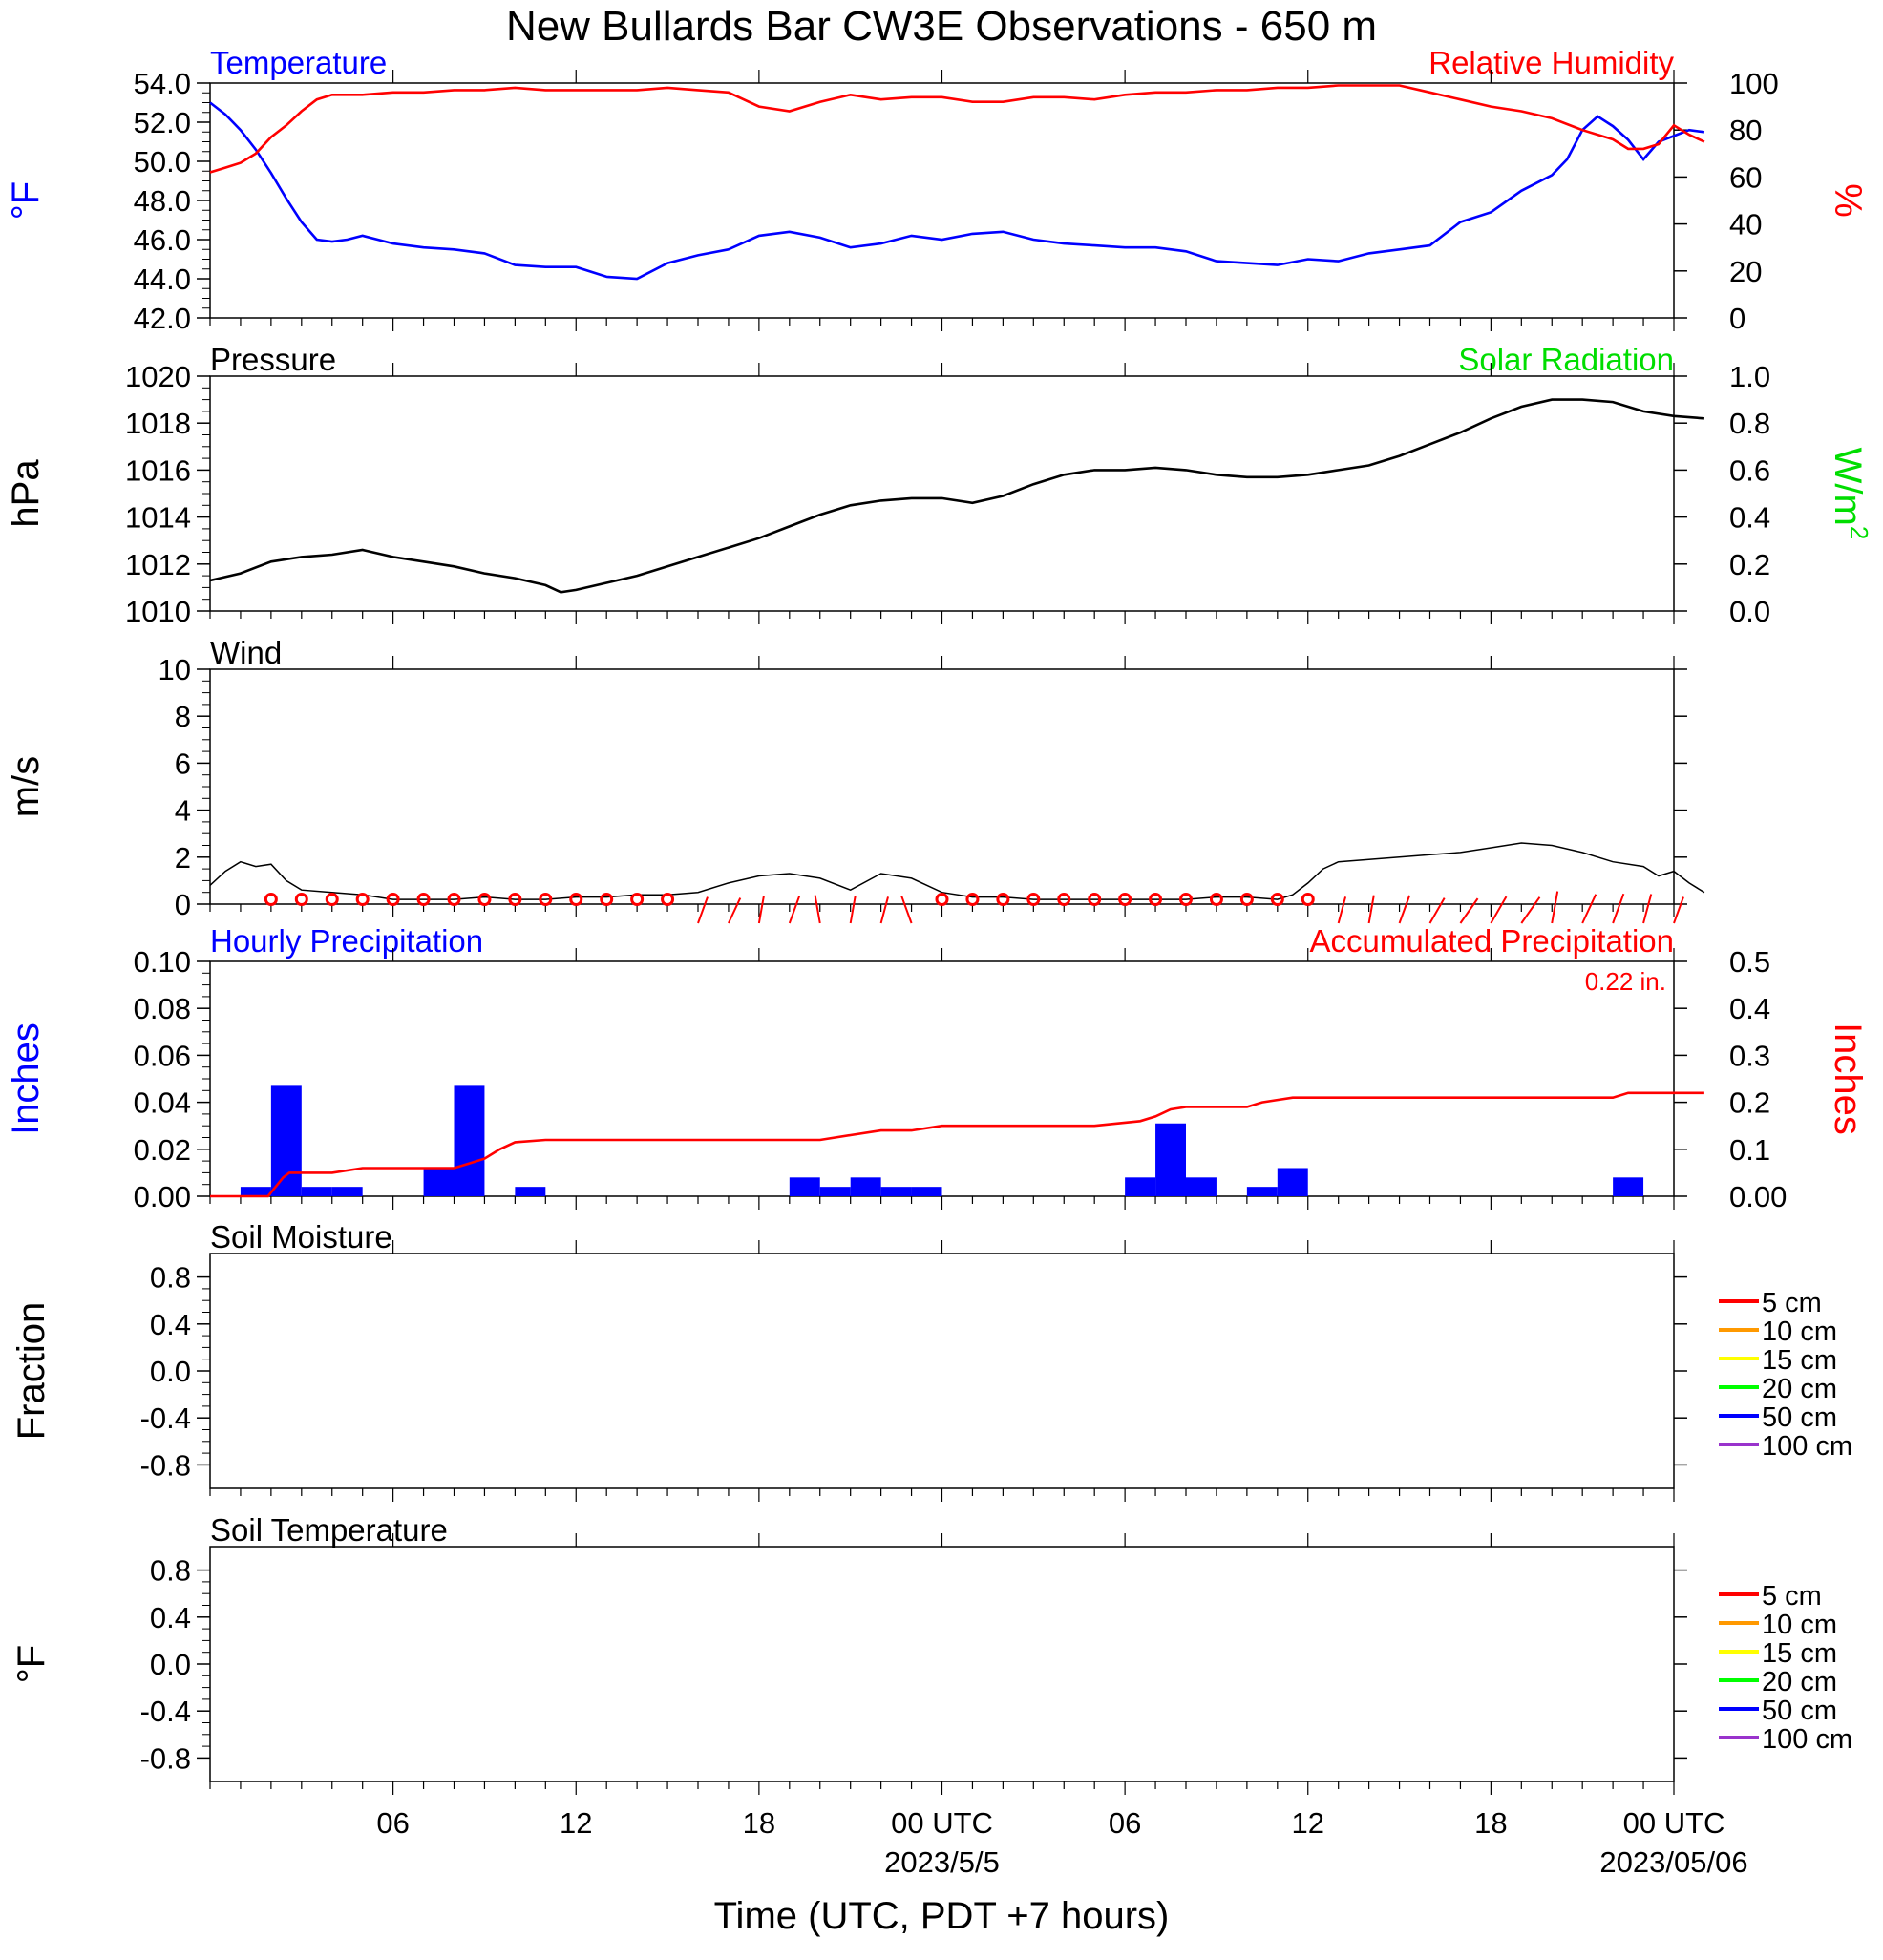  Describe the element at coordinates (1749, 518) in the screenshot. I see `y-right-tick-label: 0.4` at that location.